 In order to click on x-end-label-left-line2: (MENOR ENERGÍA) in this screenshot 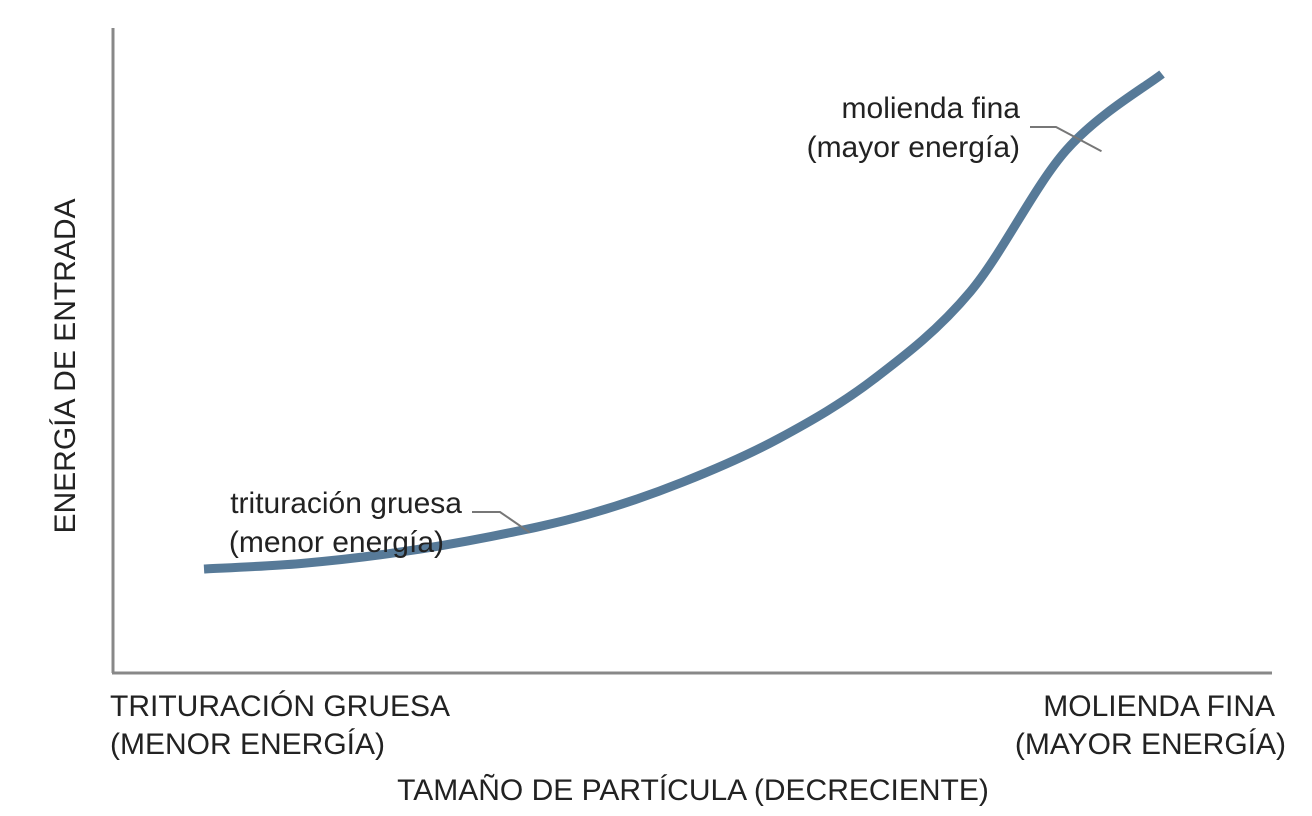, I will do `click(247, 744)`.